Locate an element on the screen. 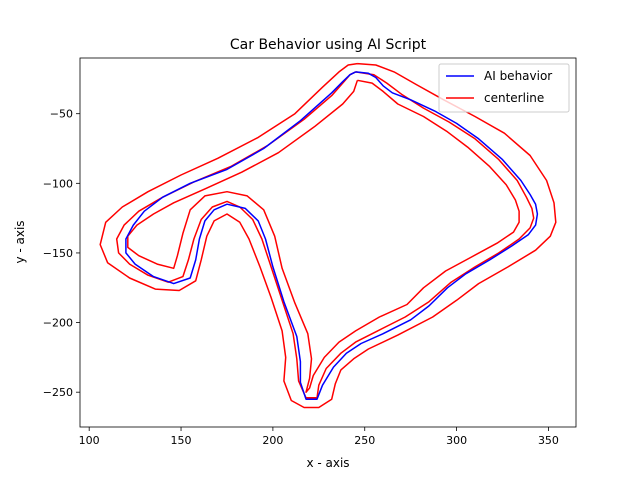 Image resolution: width=640 pixels, height=480 pixels. x-tick-label: 100 is located at coordinates (89, 440).